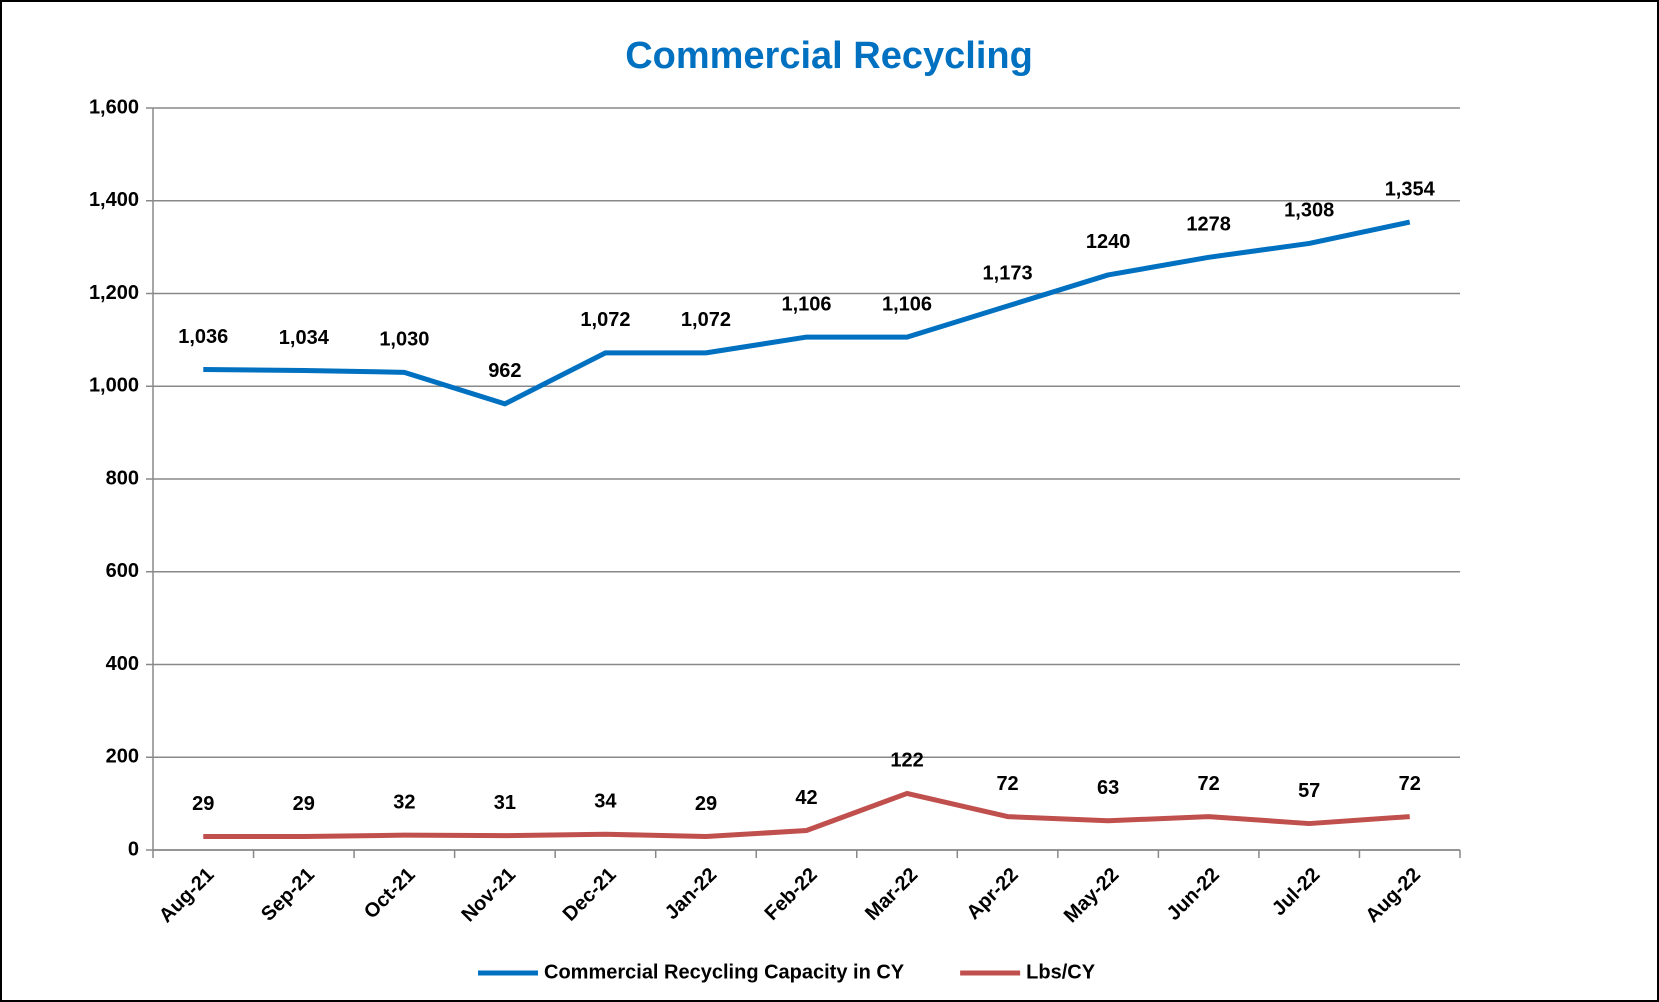  What do you see at coordinates (1061, 972) in the screenshot?
I see `legend-label: Lbs/CY` at bounding box center [1061, 972].